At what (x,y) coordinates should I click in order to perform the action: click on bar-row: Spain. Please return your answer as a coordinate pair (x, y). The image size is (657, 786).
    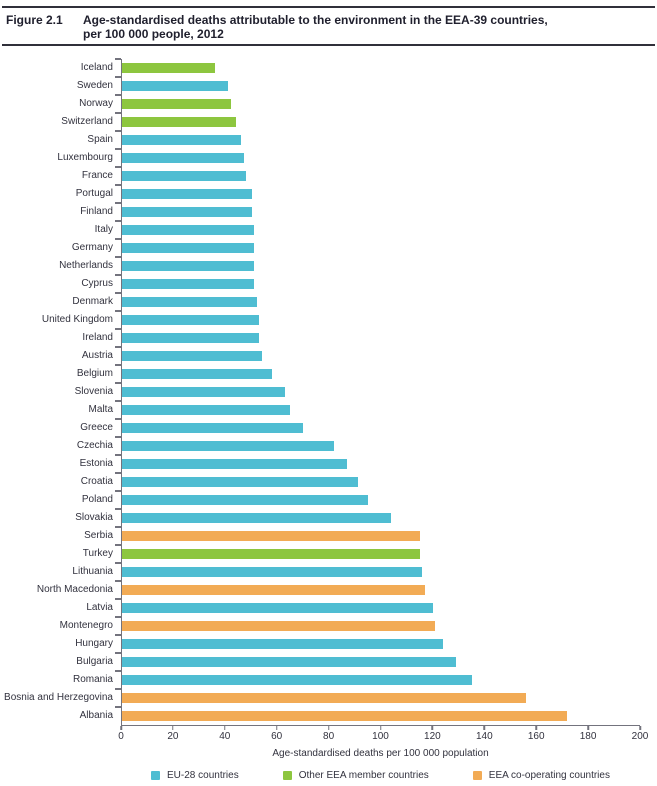
    Looking at the image, I should click on (328, 139).